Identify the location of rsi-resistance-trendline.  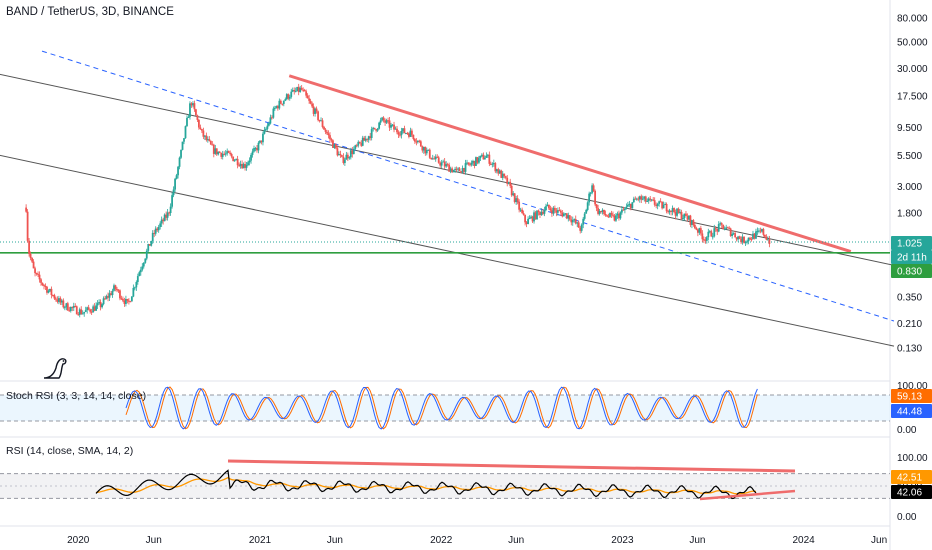
(511, 466).